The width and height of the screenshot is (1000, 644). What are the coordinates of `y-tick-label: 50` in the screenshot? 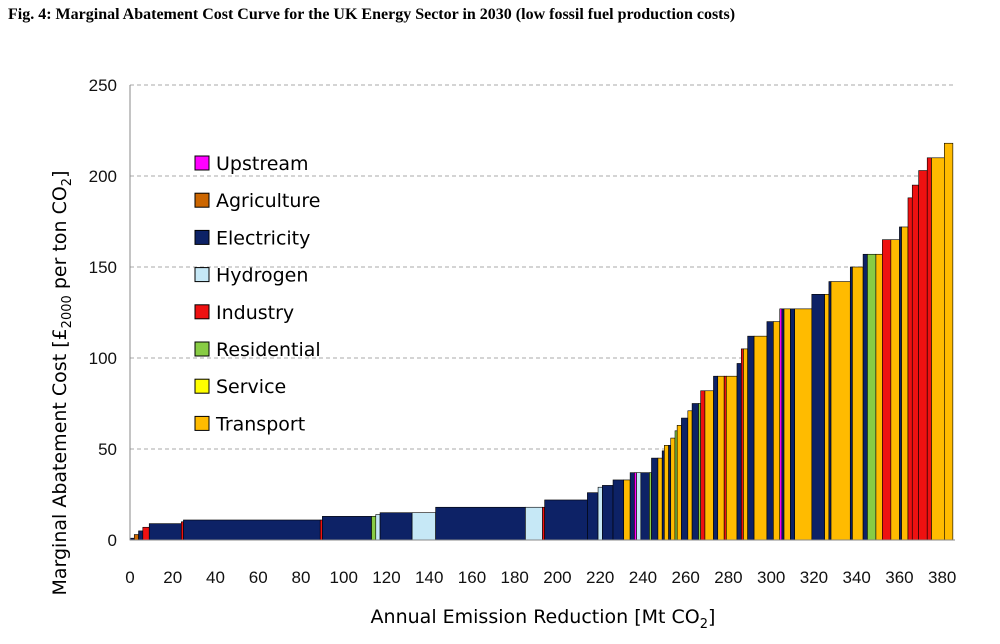 It's located at (107, 449).